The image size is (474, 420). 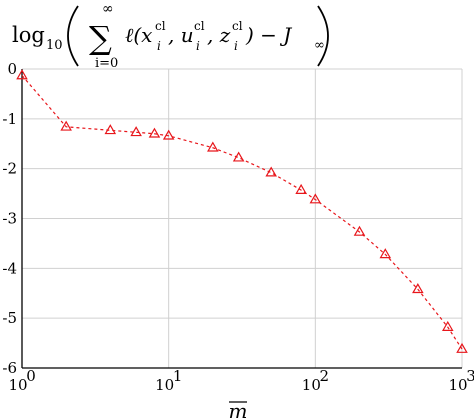 What do you see at coordinates (323, 36) in the screenshot?
I see `title-right-paren` at bounding box center [323, 36].